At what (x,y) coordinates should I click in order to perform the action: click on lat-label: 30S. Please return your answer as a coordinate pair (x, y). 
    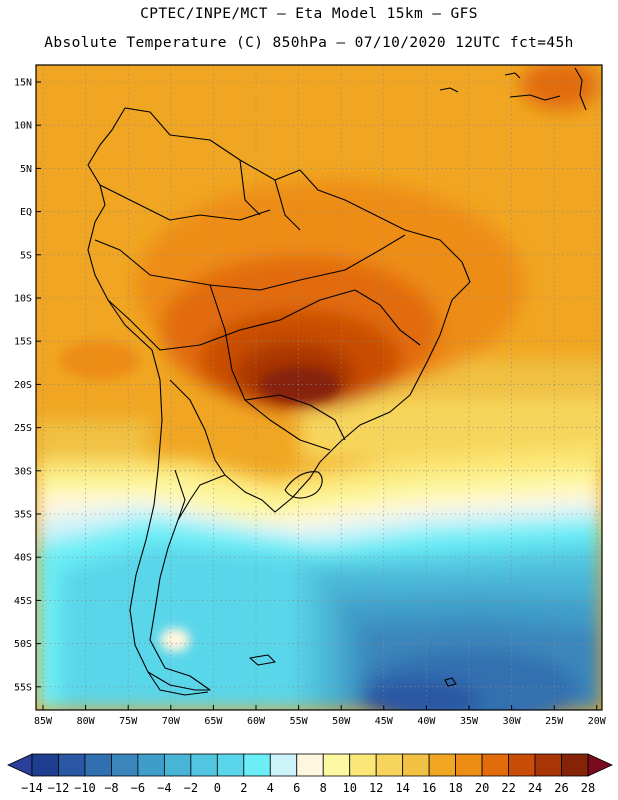
    Looking at the image, I should click on (23, 471).